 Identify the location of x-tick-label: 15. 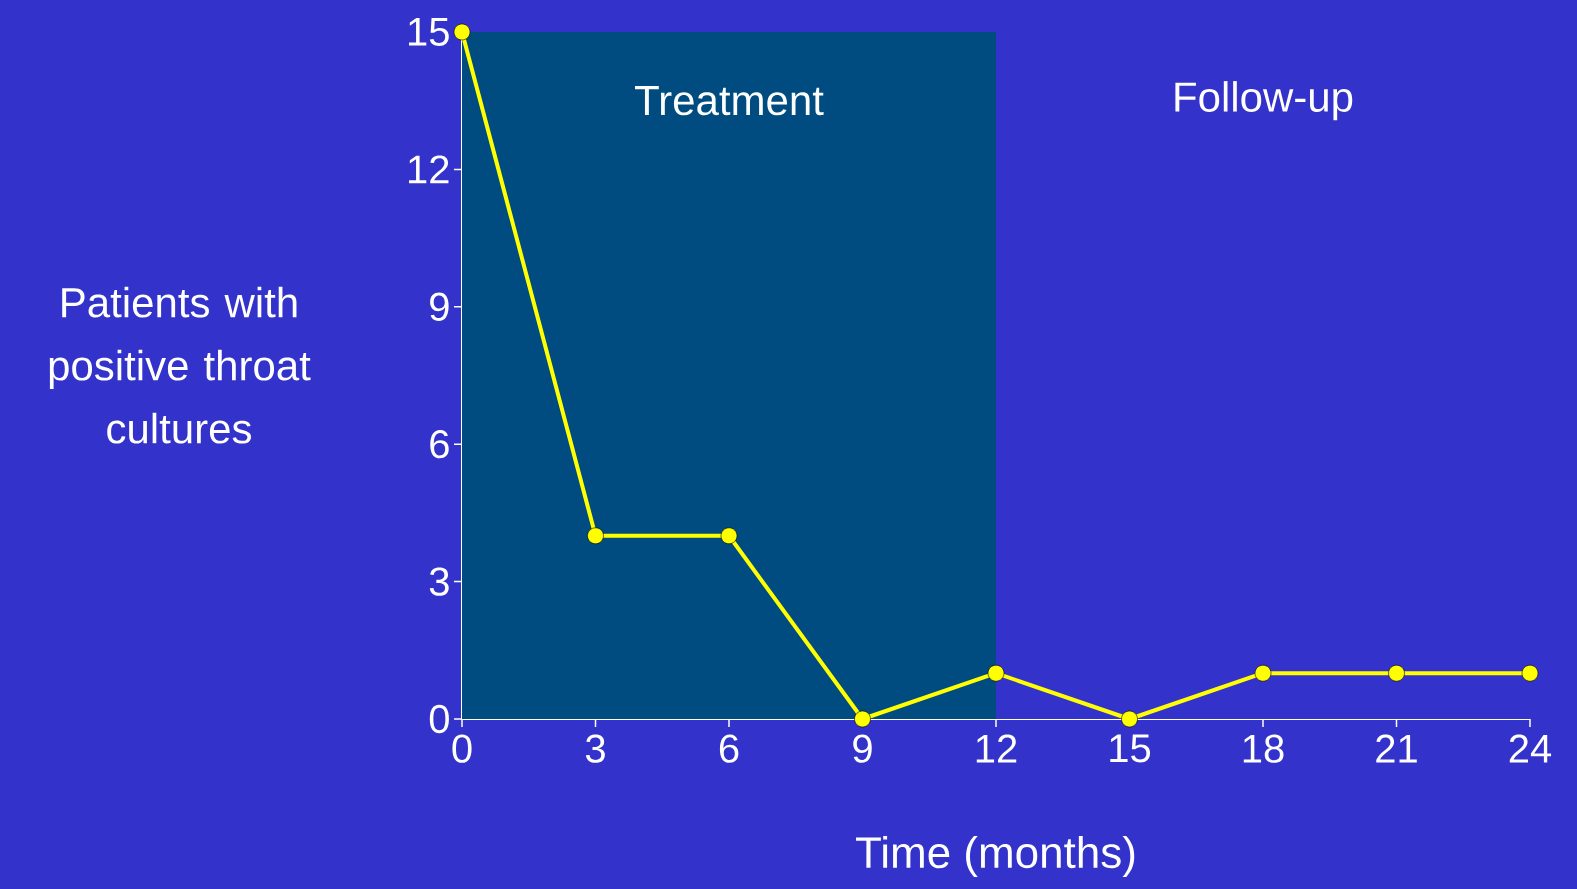
(1130, 748).